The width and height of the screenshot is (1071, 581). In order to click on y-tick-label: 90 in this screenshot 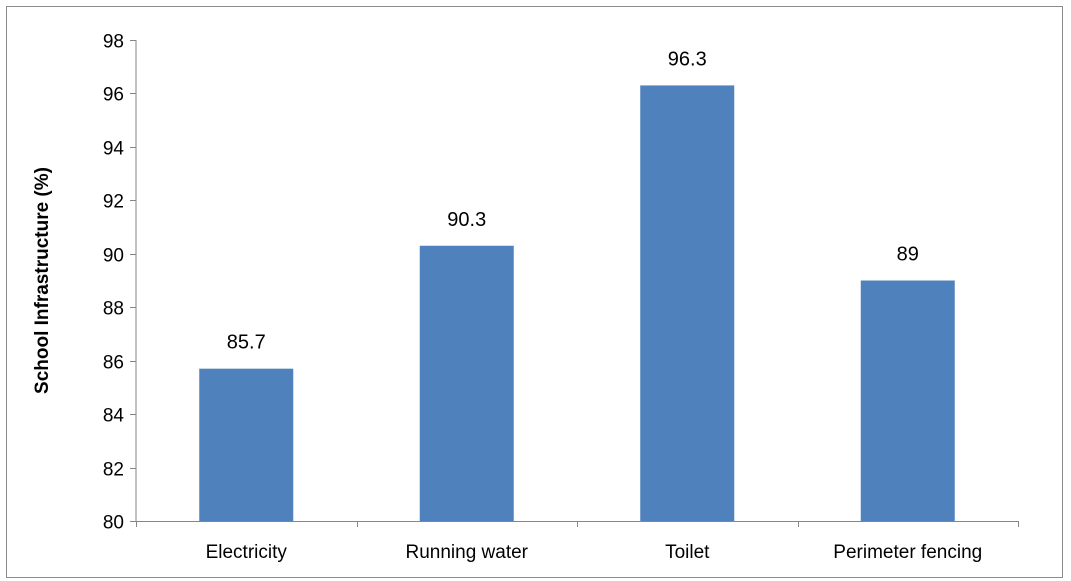, I will do `click(113, 256)`.